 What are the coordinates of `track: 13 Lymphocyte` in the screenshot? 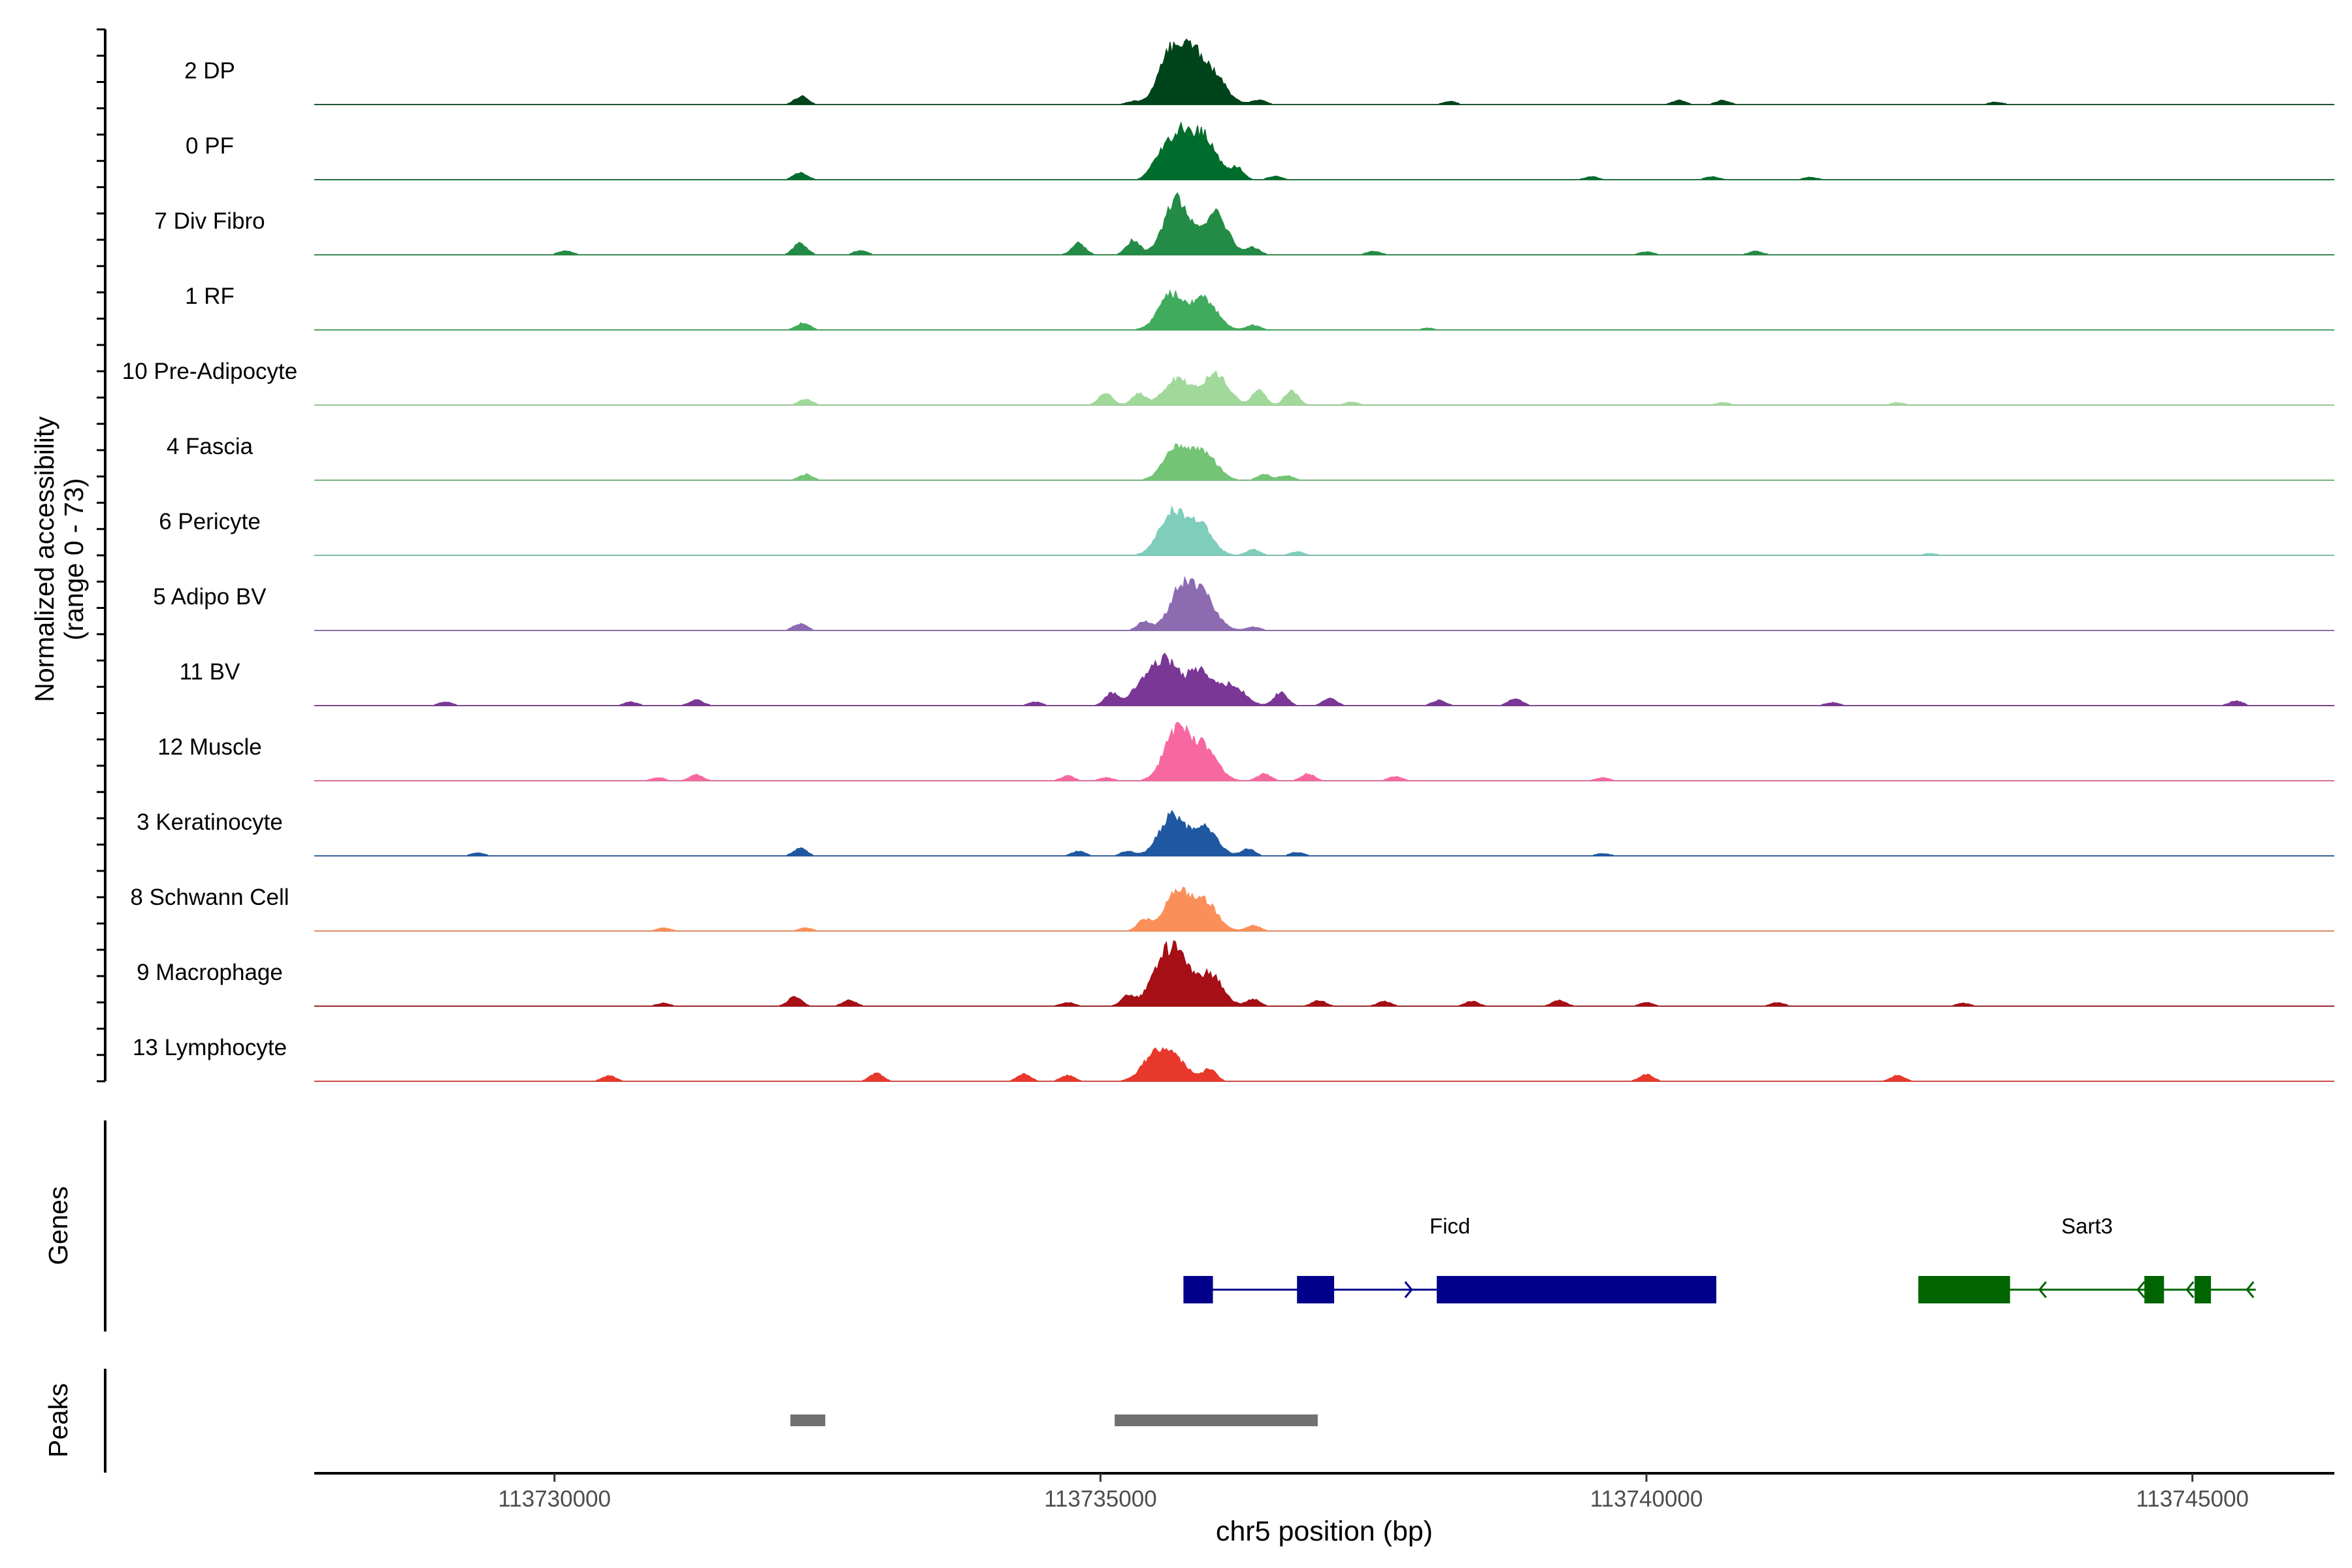 It's located at (1233, 1058).